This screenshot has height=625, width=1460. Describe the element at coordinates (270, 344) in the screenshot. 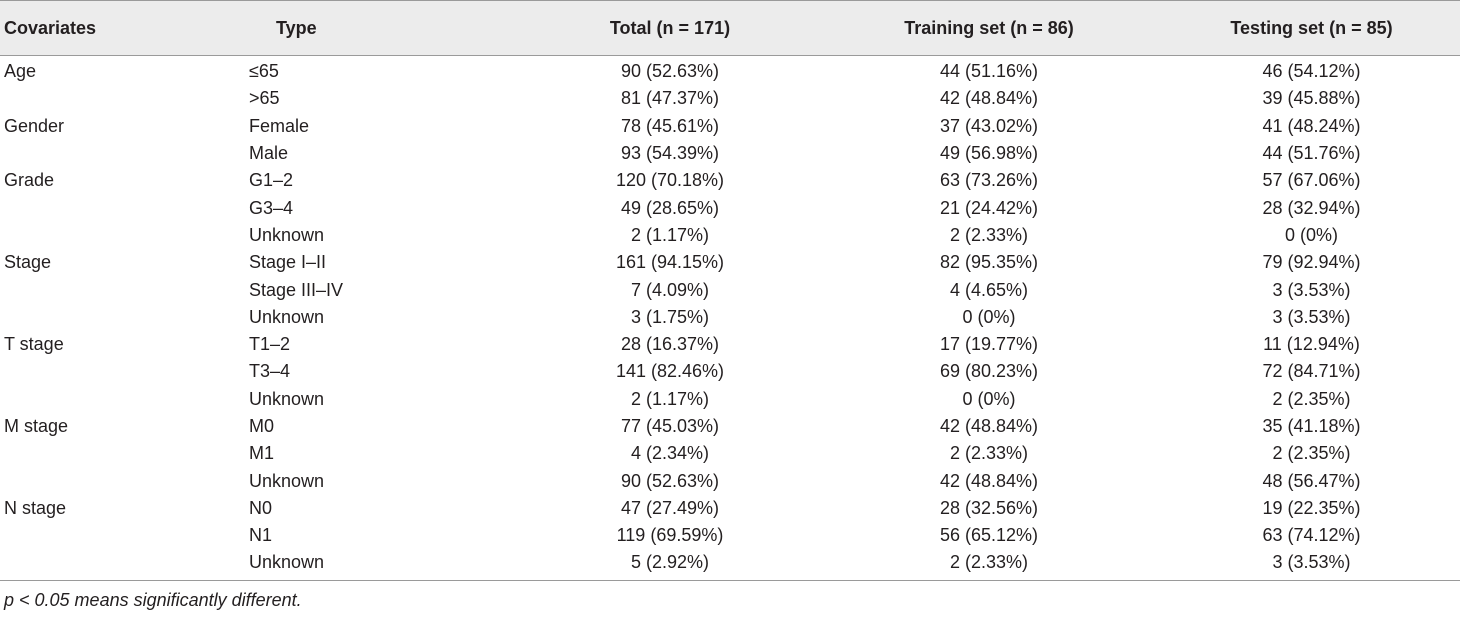

I see `cell-type: T1–2` at that location.